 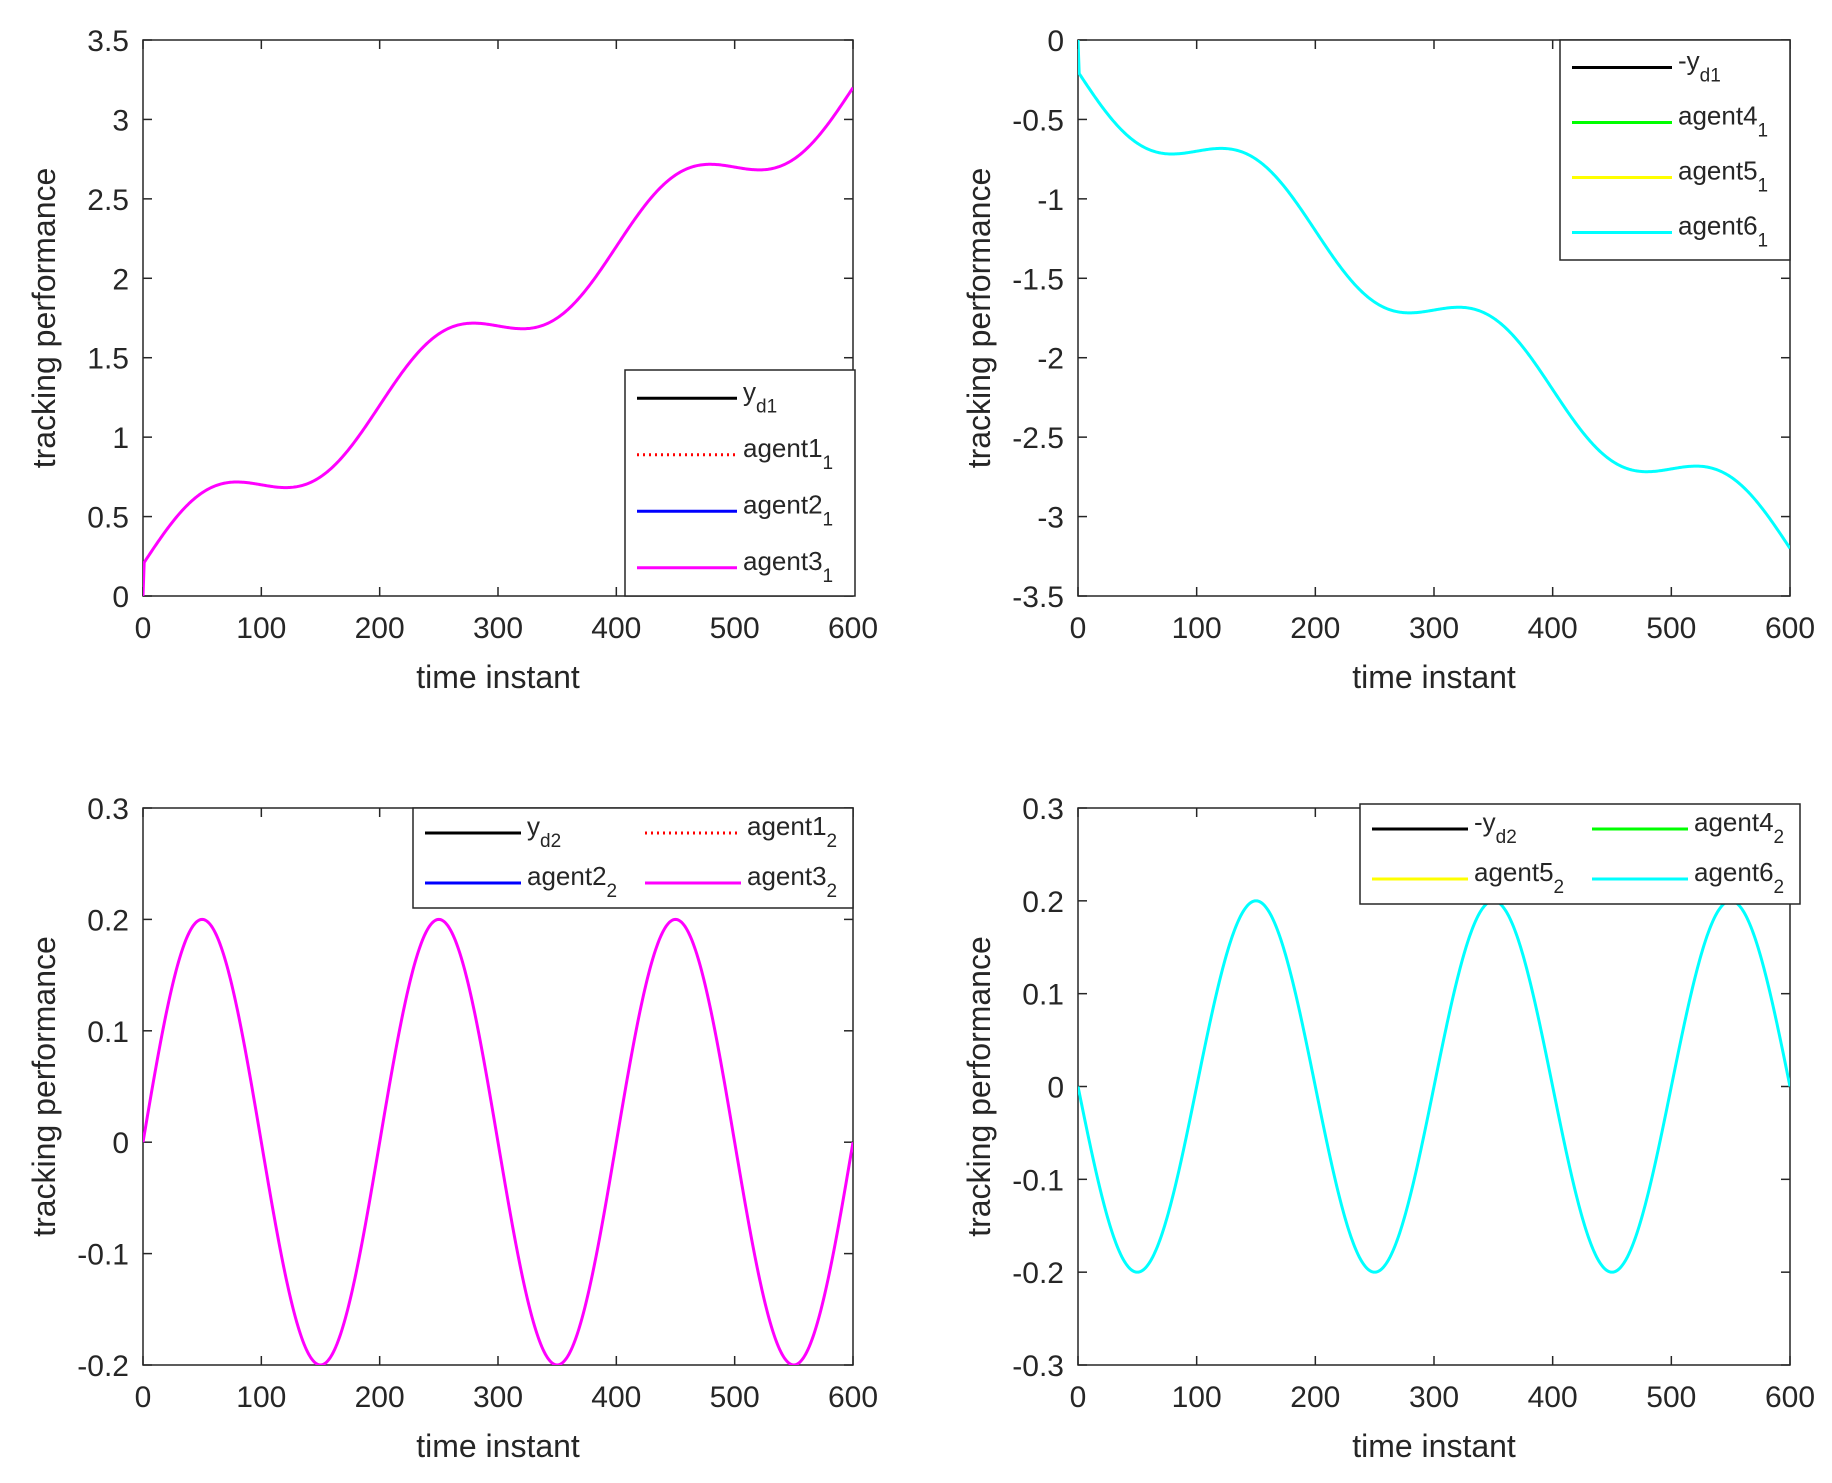 What do you see at coordinates (1038, 120) in the screenshot?
I see `y-tick-label: -0.5` at bounding box center [1038, 120].